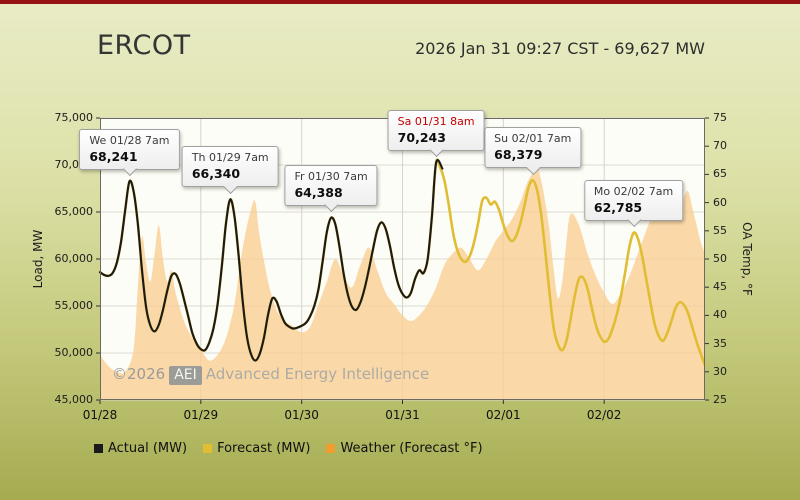 This screenshot has width=800, height=500. What do you see at coordinates (74, 117) in the screenshot?
I see `load-axis-tick-label: 75,000` at bounding box center [74, 117].